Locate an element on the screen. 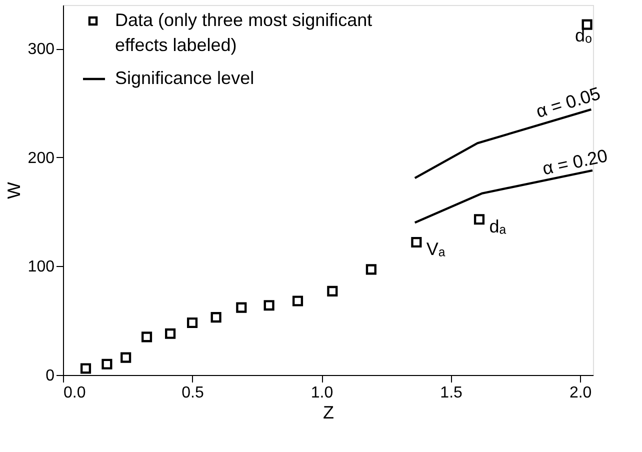  annotation: dₐ is located at coordinates (497, 226).